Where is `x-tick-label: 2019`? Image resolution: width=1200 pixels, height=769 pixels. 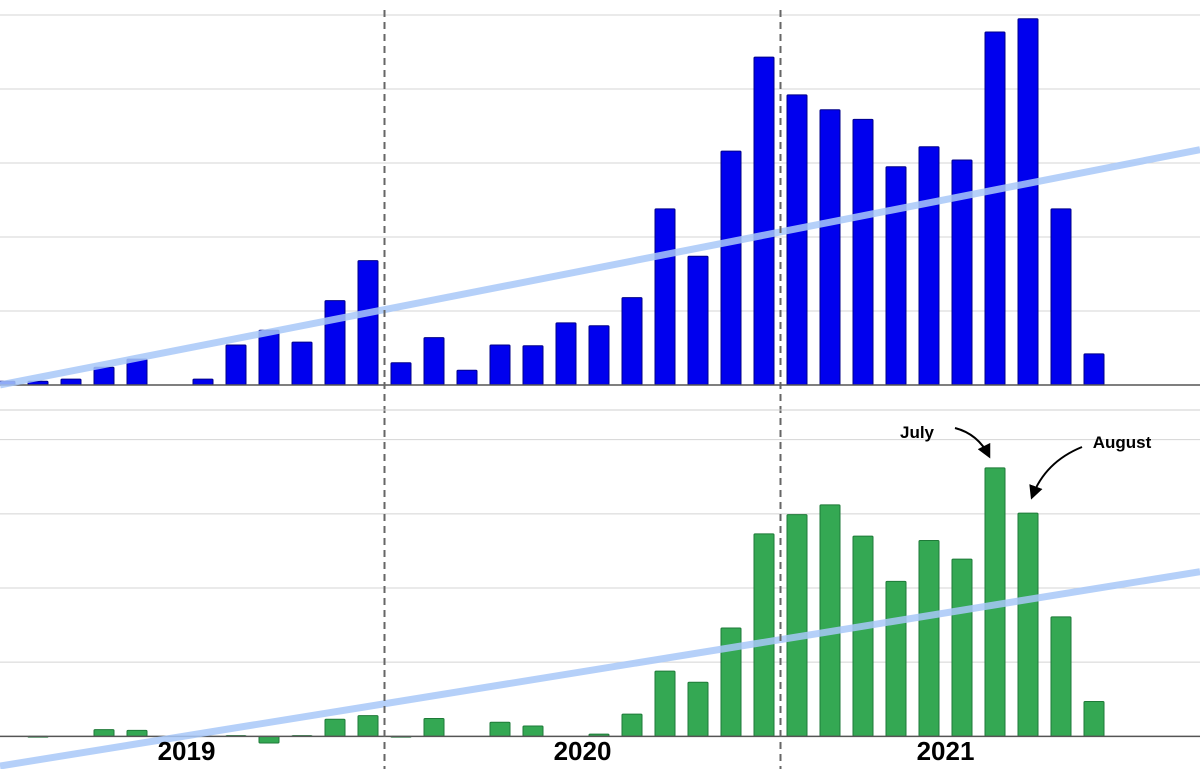 x-tick-label: 2019 is located at coordinates (187, 751).